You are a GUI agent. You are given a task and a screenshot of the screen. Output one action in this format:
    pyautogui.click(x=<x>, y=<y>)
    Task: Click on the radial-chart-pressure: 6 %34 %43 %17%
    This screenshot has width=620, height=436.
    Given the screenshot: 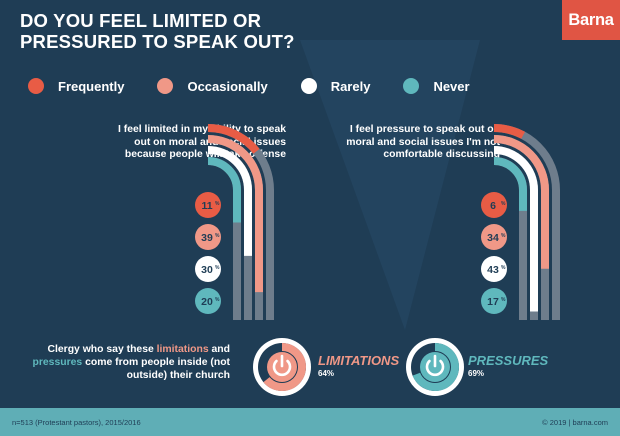 What is the action you would take?
    pyautogui.click(x=520, y=222)
    